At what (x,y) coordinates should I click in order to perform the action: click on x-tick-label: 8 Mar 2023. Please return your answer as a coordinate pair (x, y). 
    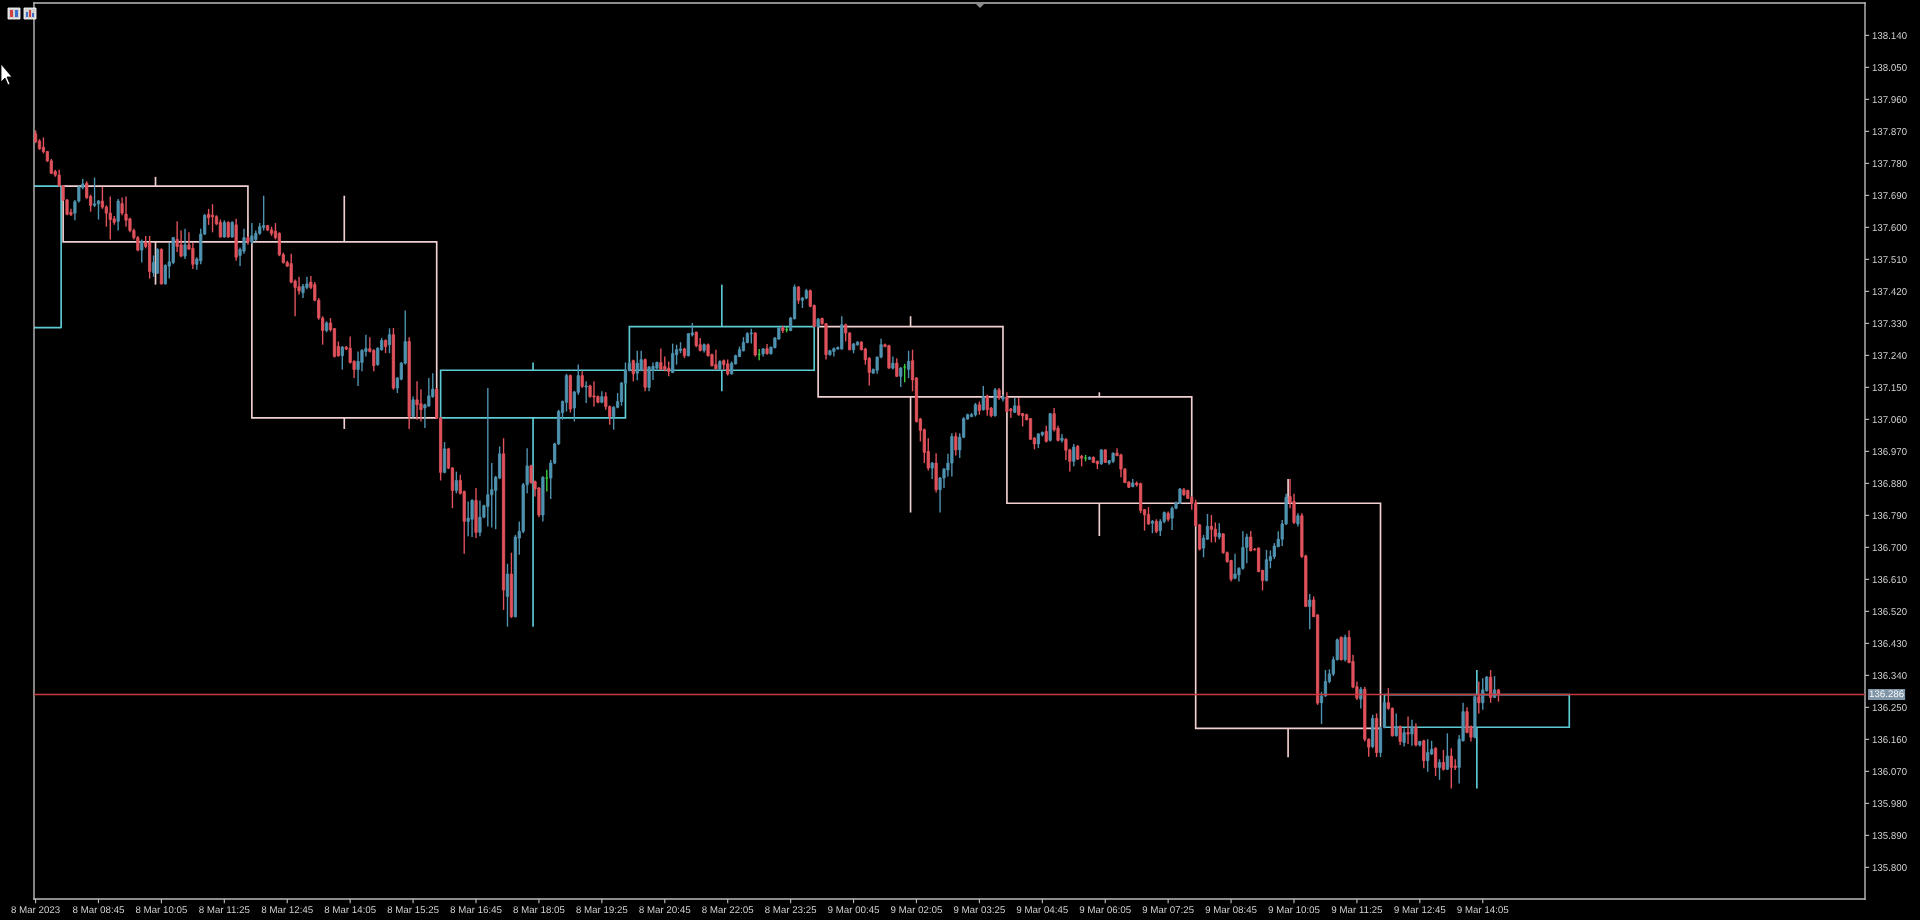
    Looking at the image, I should click on (35, 910).